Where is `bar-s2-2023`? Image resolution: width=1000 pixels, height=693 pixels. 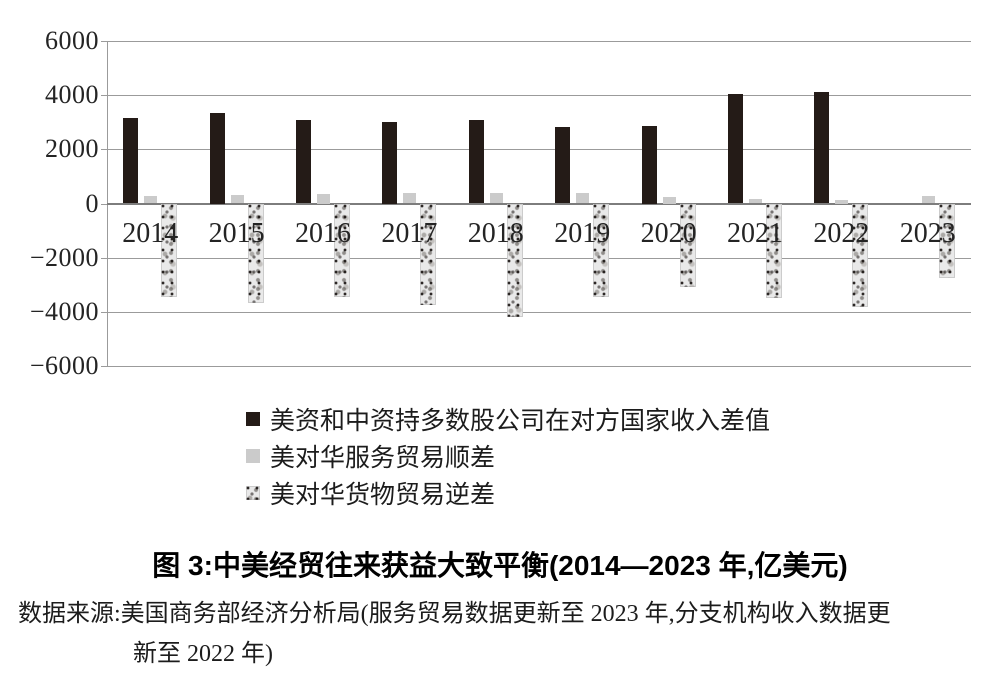 bar-s2-2023 is located at coordinates (946, 241).